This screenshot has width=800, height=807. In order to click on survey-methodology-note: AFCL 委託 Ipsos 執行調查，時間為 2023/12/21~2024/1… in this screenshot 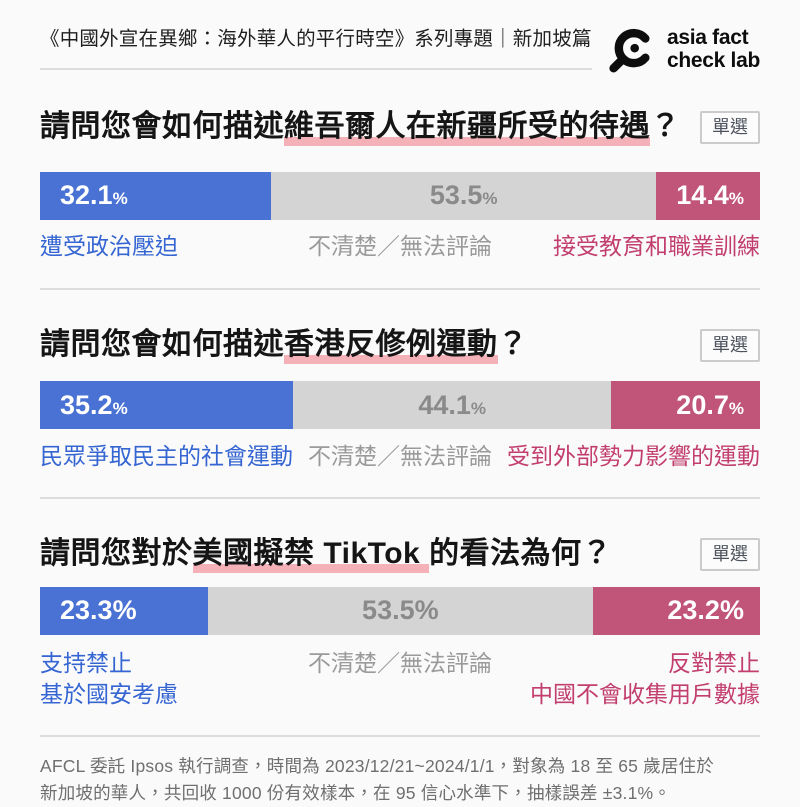, I will do `click(400, 780)`.